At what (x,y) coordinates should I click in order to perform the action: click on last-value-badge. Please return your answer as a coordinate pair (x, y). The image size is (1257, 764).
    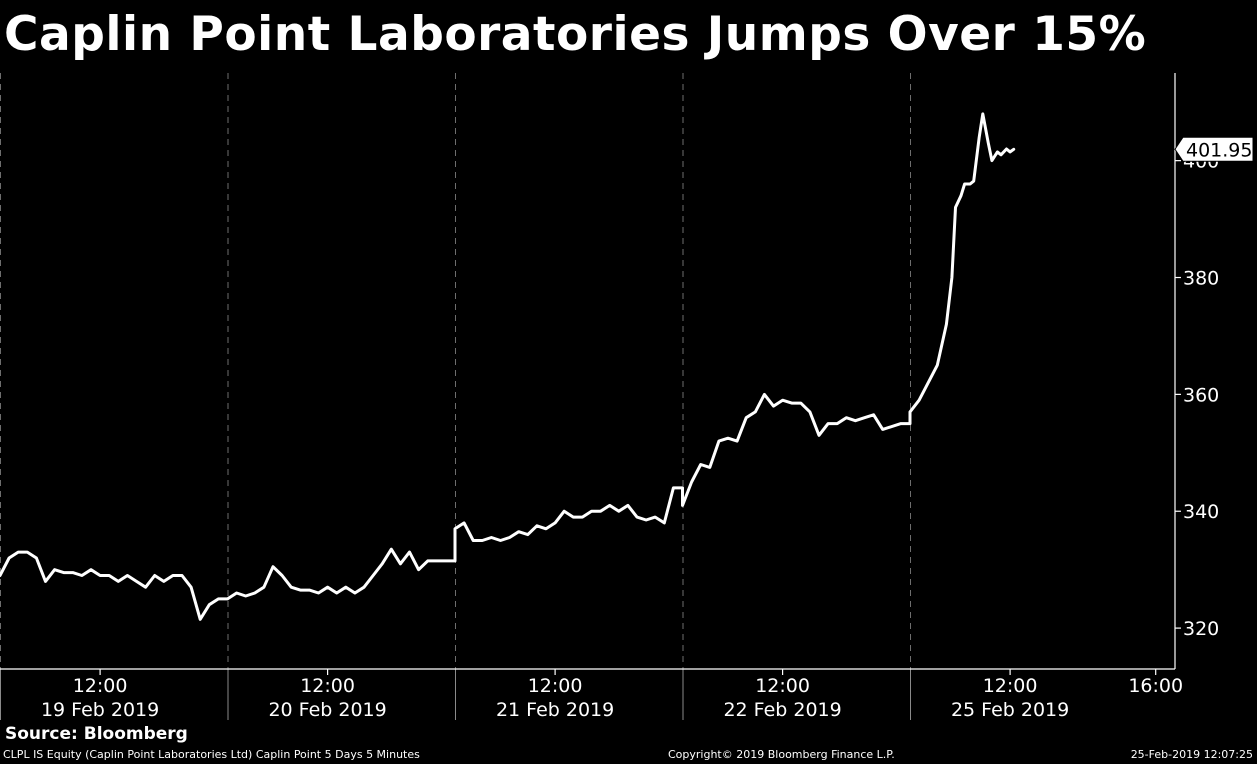
    Looking at the image, I should click on (1214, 149).